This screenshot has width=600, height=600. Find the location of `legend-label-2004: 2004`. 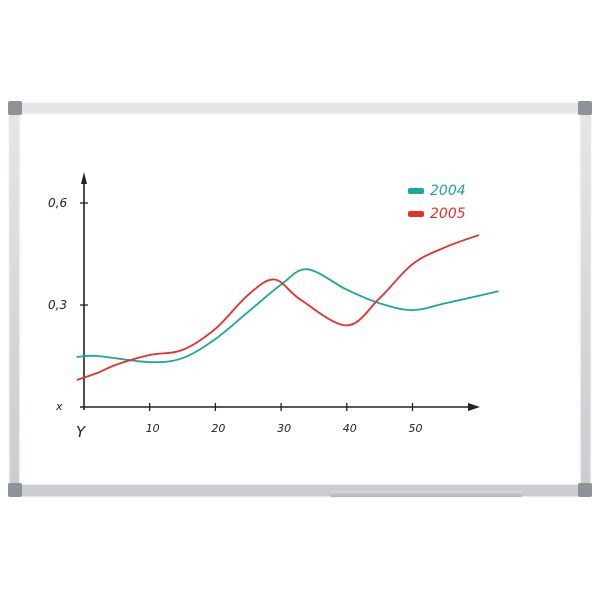

legend-label-2004: 2004 is located at coordinates (448, 191).